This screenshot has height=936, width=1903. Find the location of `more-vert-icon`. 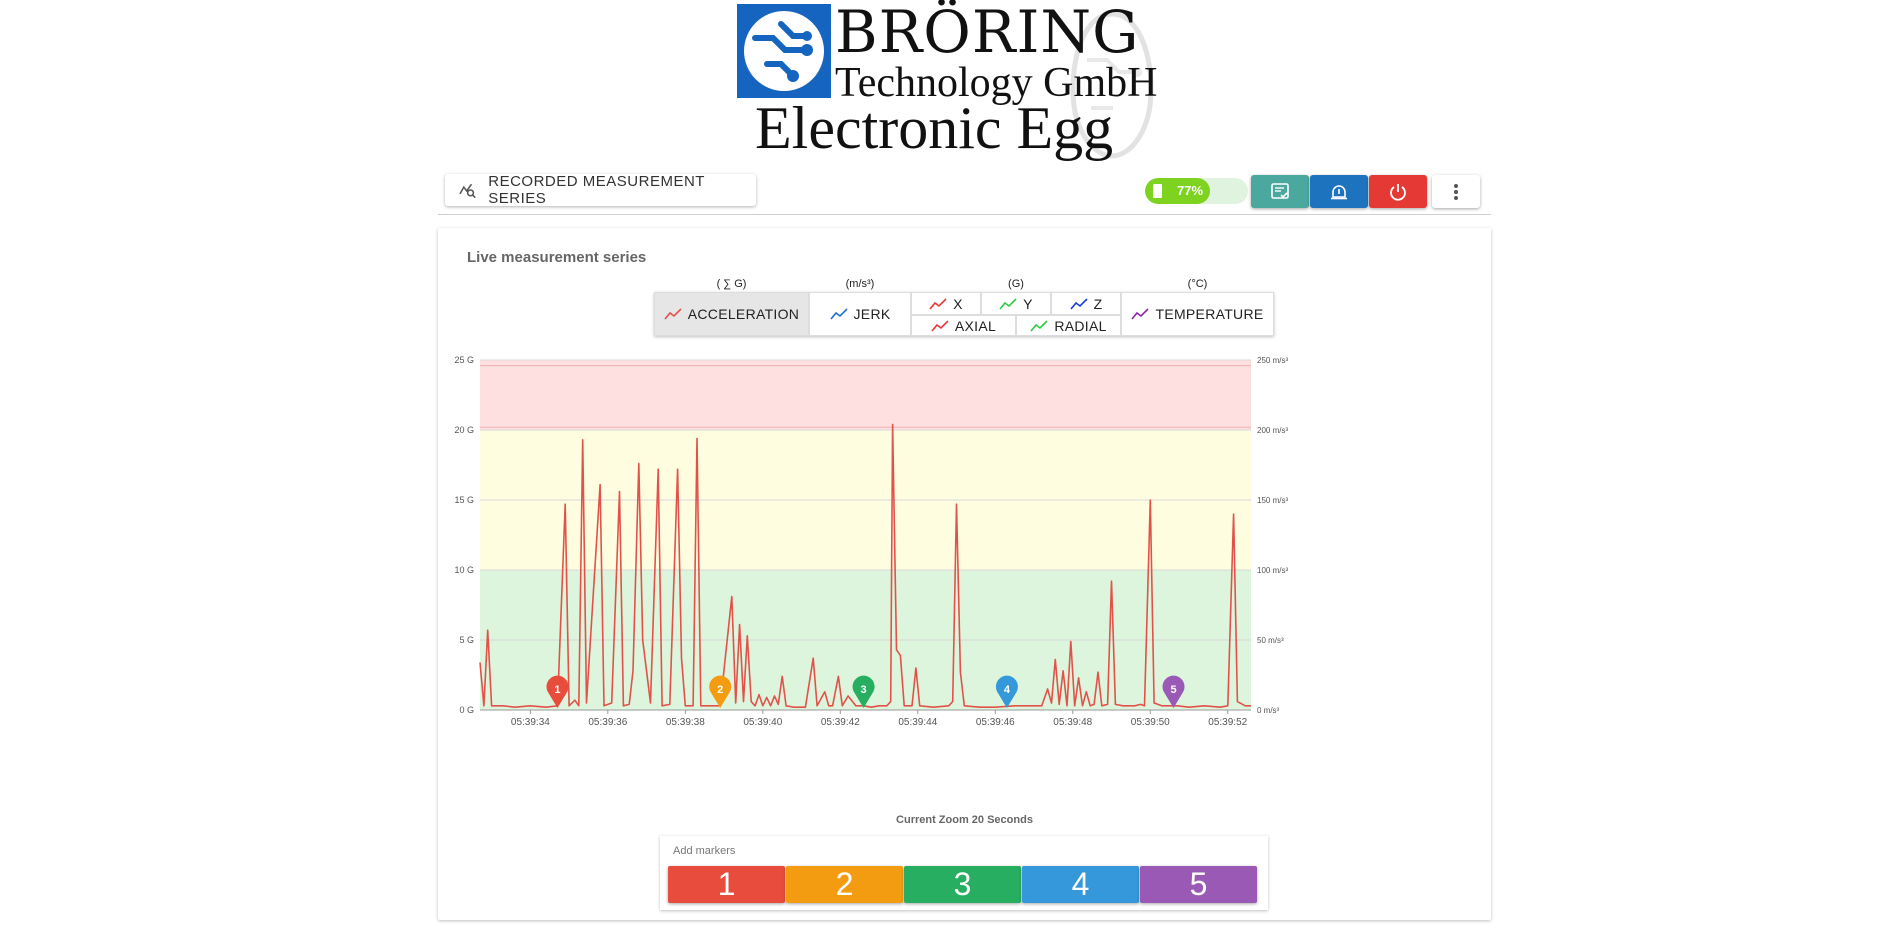

more-vert-icon is located at coordinates (1456, 191).